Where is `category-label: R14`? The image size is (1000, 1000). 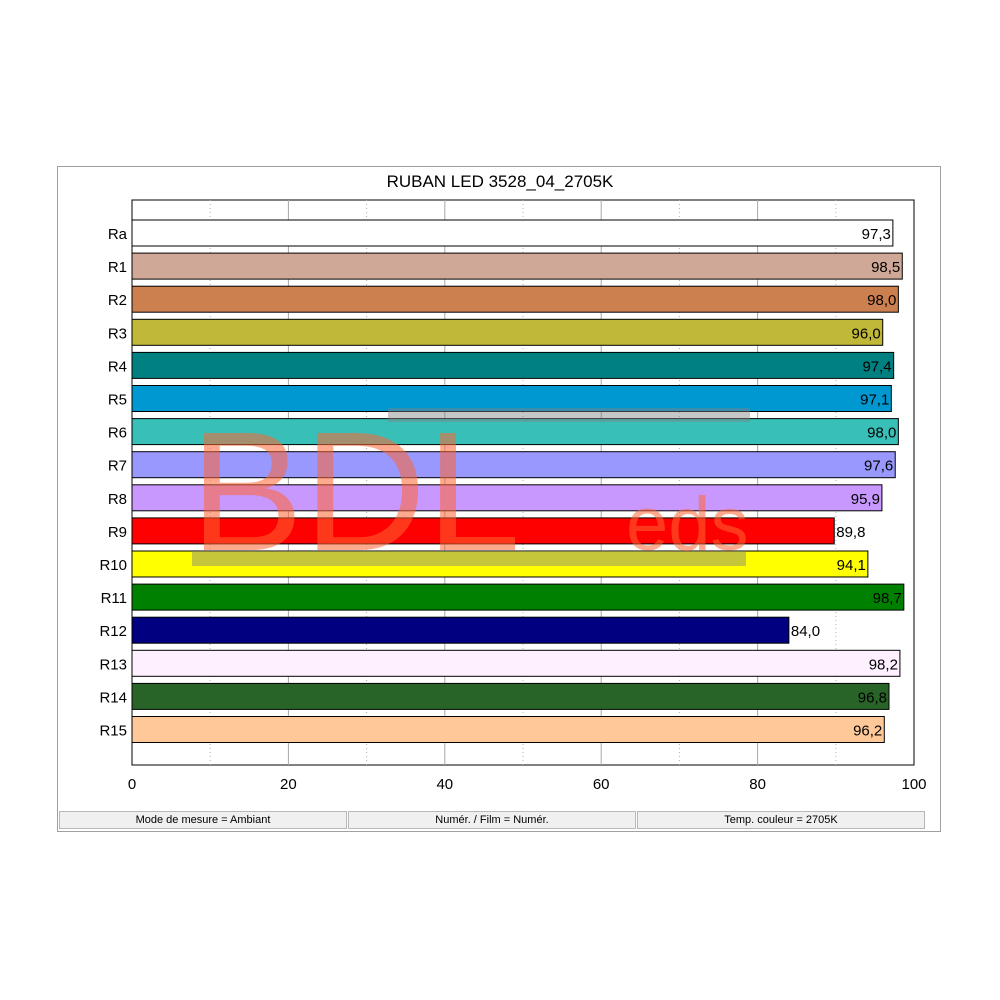
category-label: R14 is located at coordinates (113, 697).